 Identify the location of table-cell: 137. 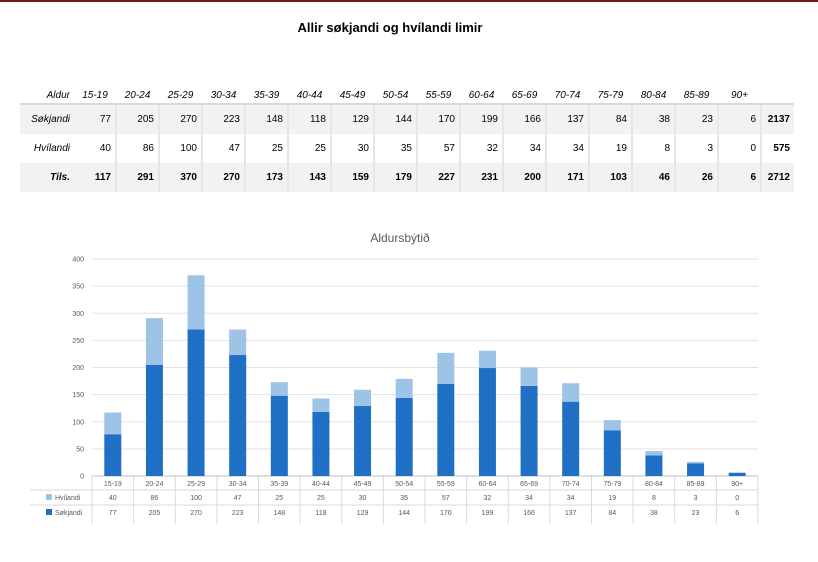
(567, 118).